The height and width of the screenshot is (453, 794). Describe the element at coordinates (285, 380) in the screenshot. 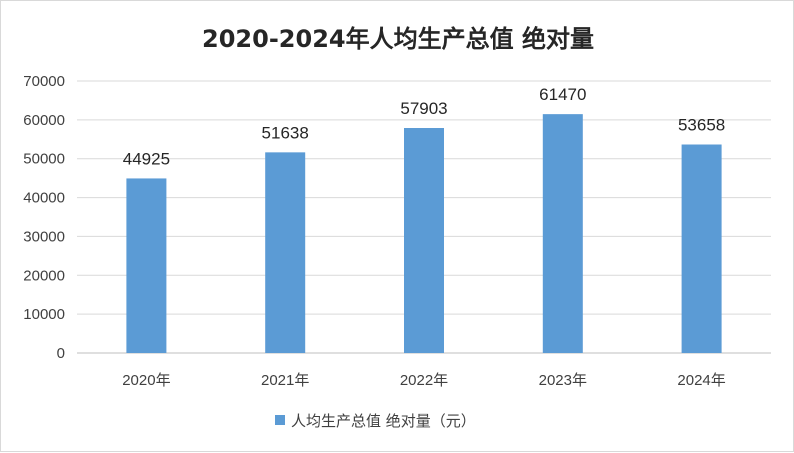

I see `x-tick-label: 2021年` at that location.